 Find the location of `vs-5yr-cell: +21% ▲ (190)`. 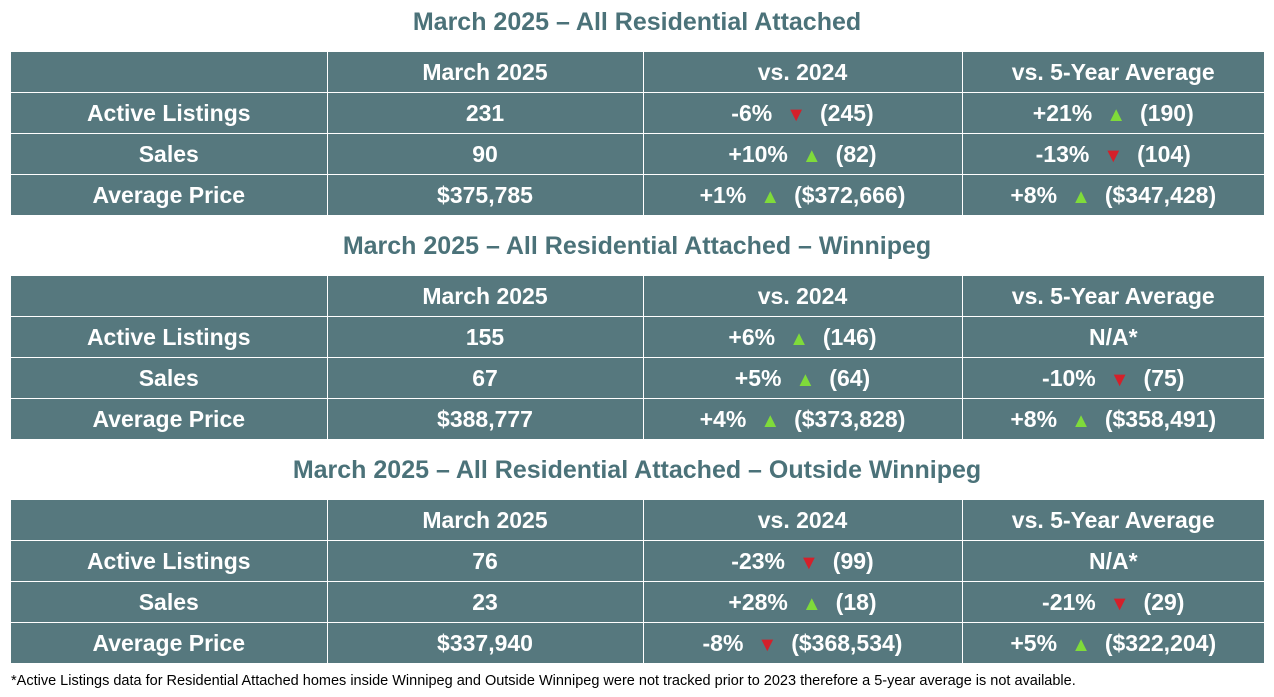

vs-5yr-cell: +21% ▲ (190) is located at coordinates (1112, 113).